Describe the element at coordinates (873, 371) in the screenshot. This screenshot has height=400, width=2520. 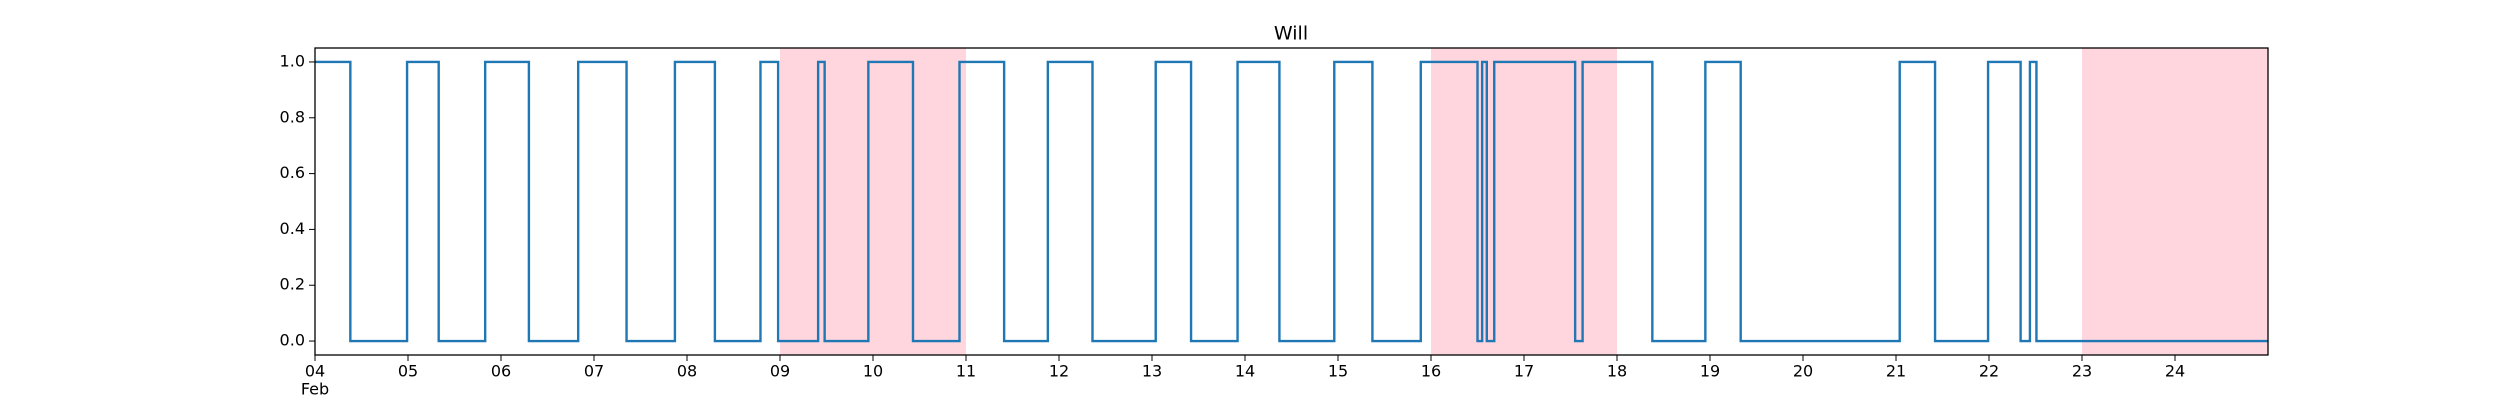
I see `x-tick-label: 10` at that location.